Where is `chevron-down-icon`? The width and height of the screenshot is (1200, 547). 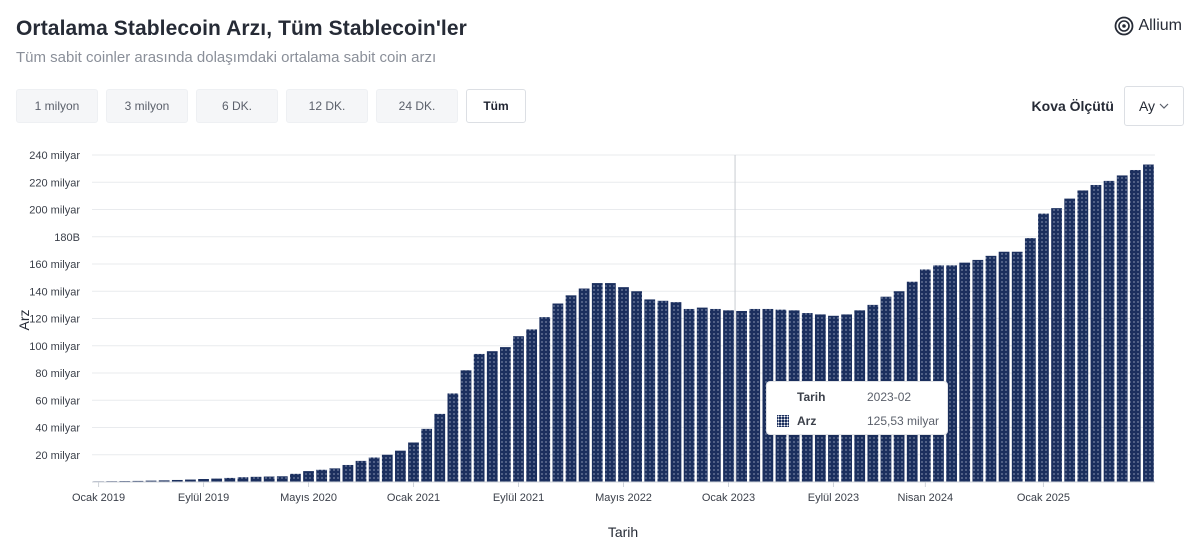
chevron-down-icon is located at coordinates (1164, 106).